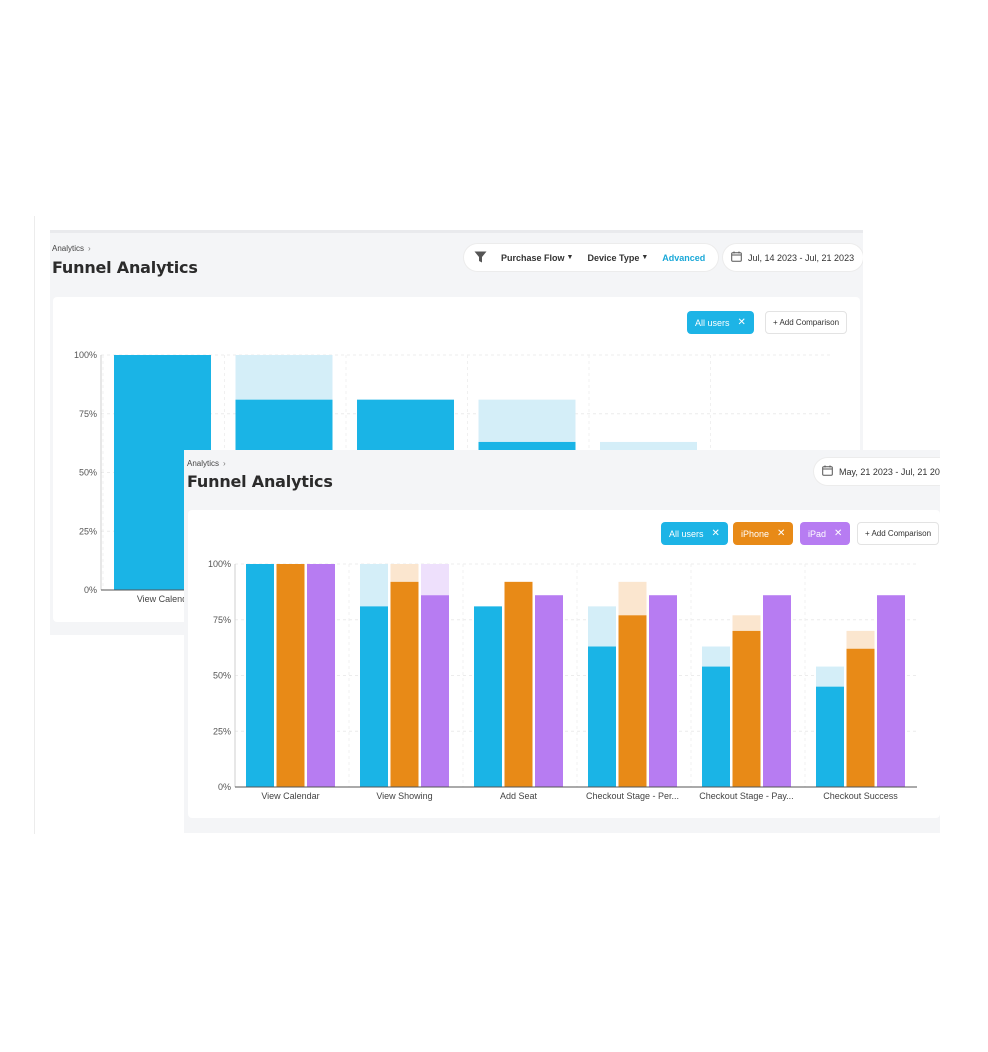 The image size is (988, 1052). Describe the element at coordinates (684, 257) in the screenshot. I see `advanced-link: Advanced` at that location.